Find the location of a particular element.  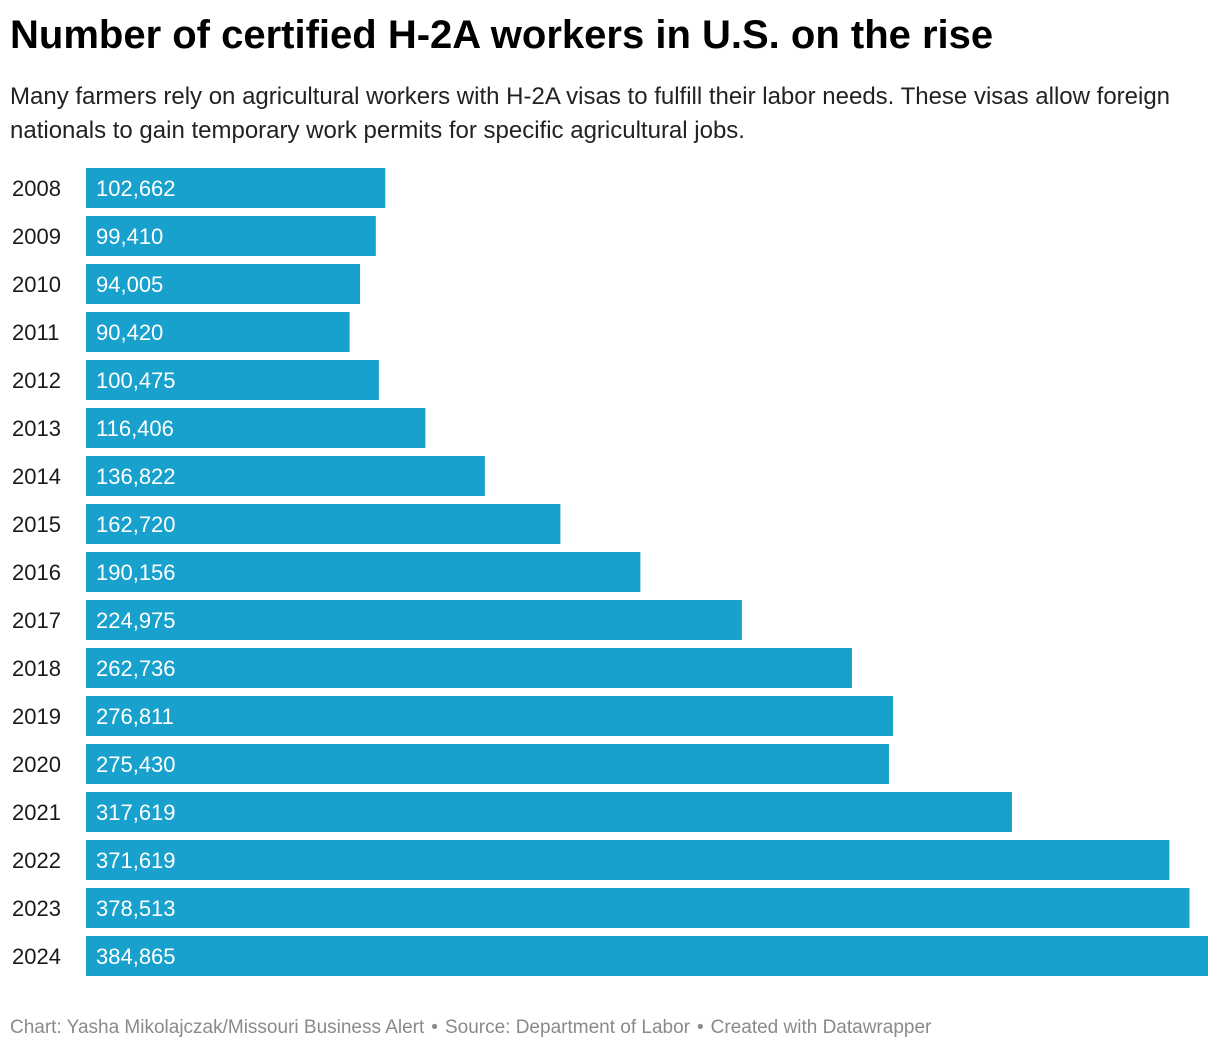

category-label: 2010 is located at coordinates (36, 284).